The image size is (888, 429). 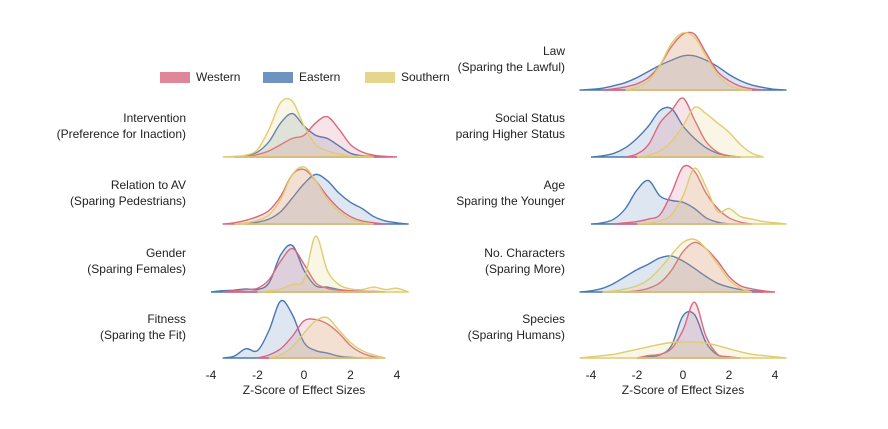 What do you see at coordinates (530, 118) in the screenshot?
I see `row-label: Social Status` at bounding box center [530, 118].